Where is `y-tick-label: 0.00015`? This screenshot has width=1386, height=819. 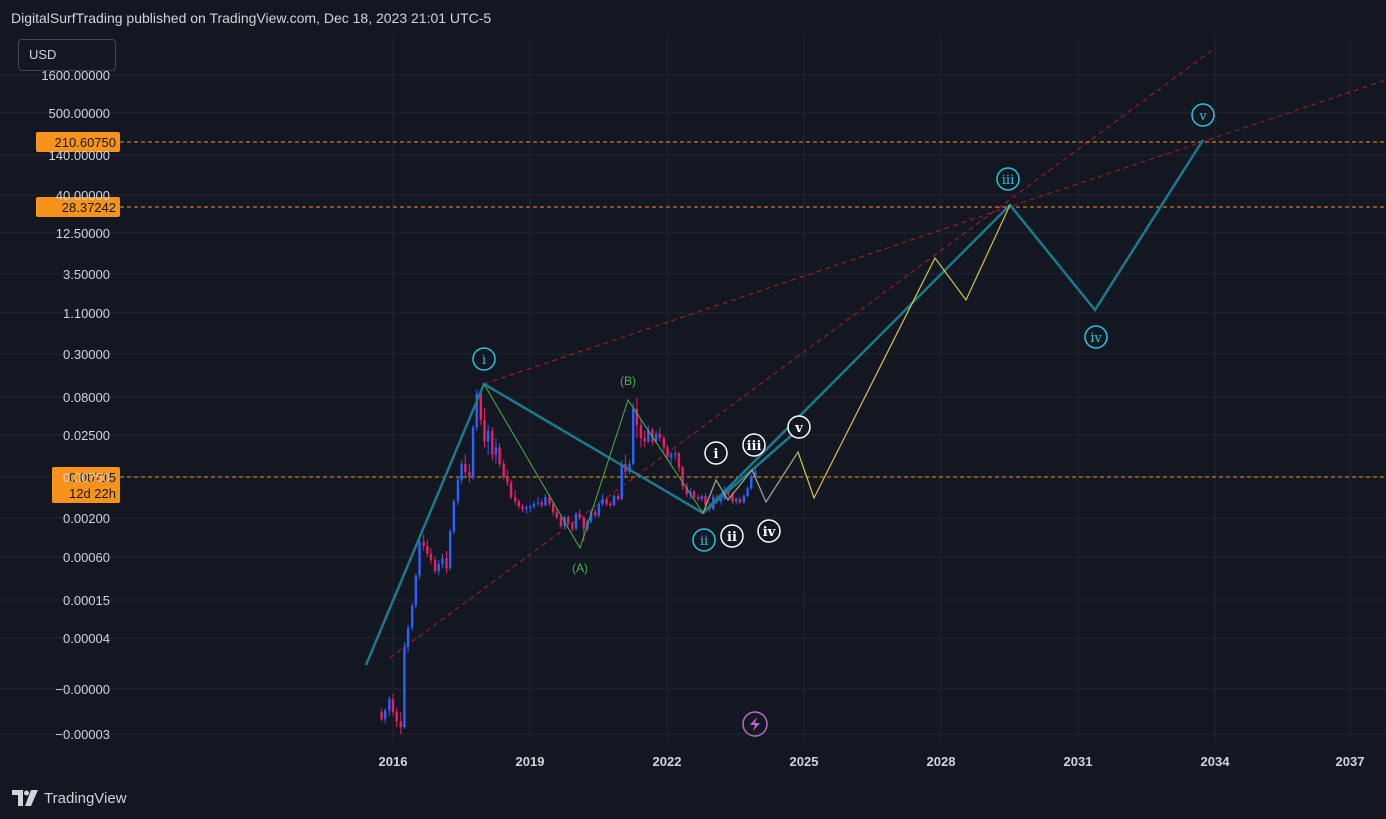 y-tick-label: 0.00015 is located at coordinates (86, 600).